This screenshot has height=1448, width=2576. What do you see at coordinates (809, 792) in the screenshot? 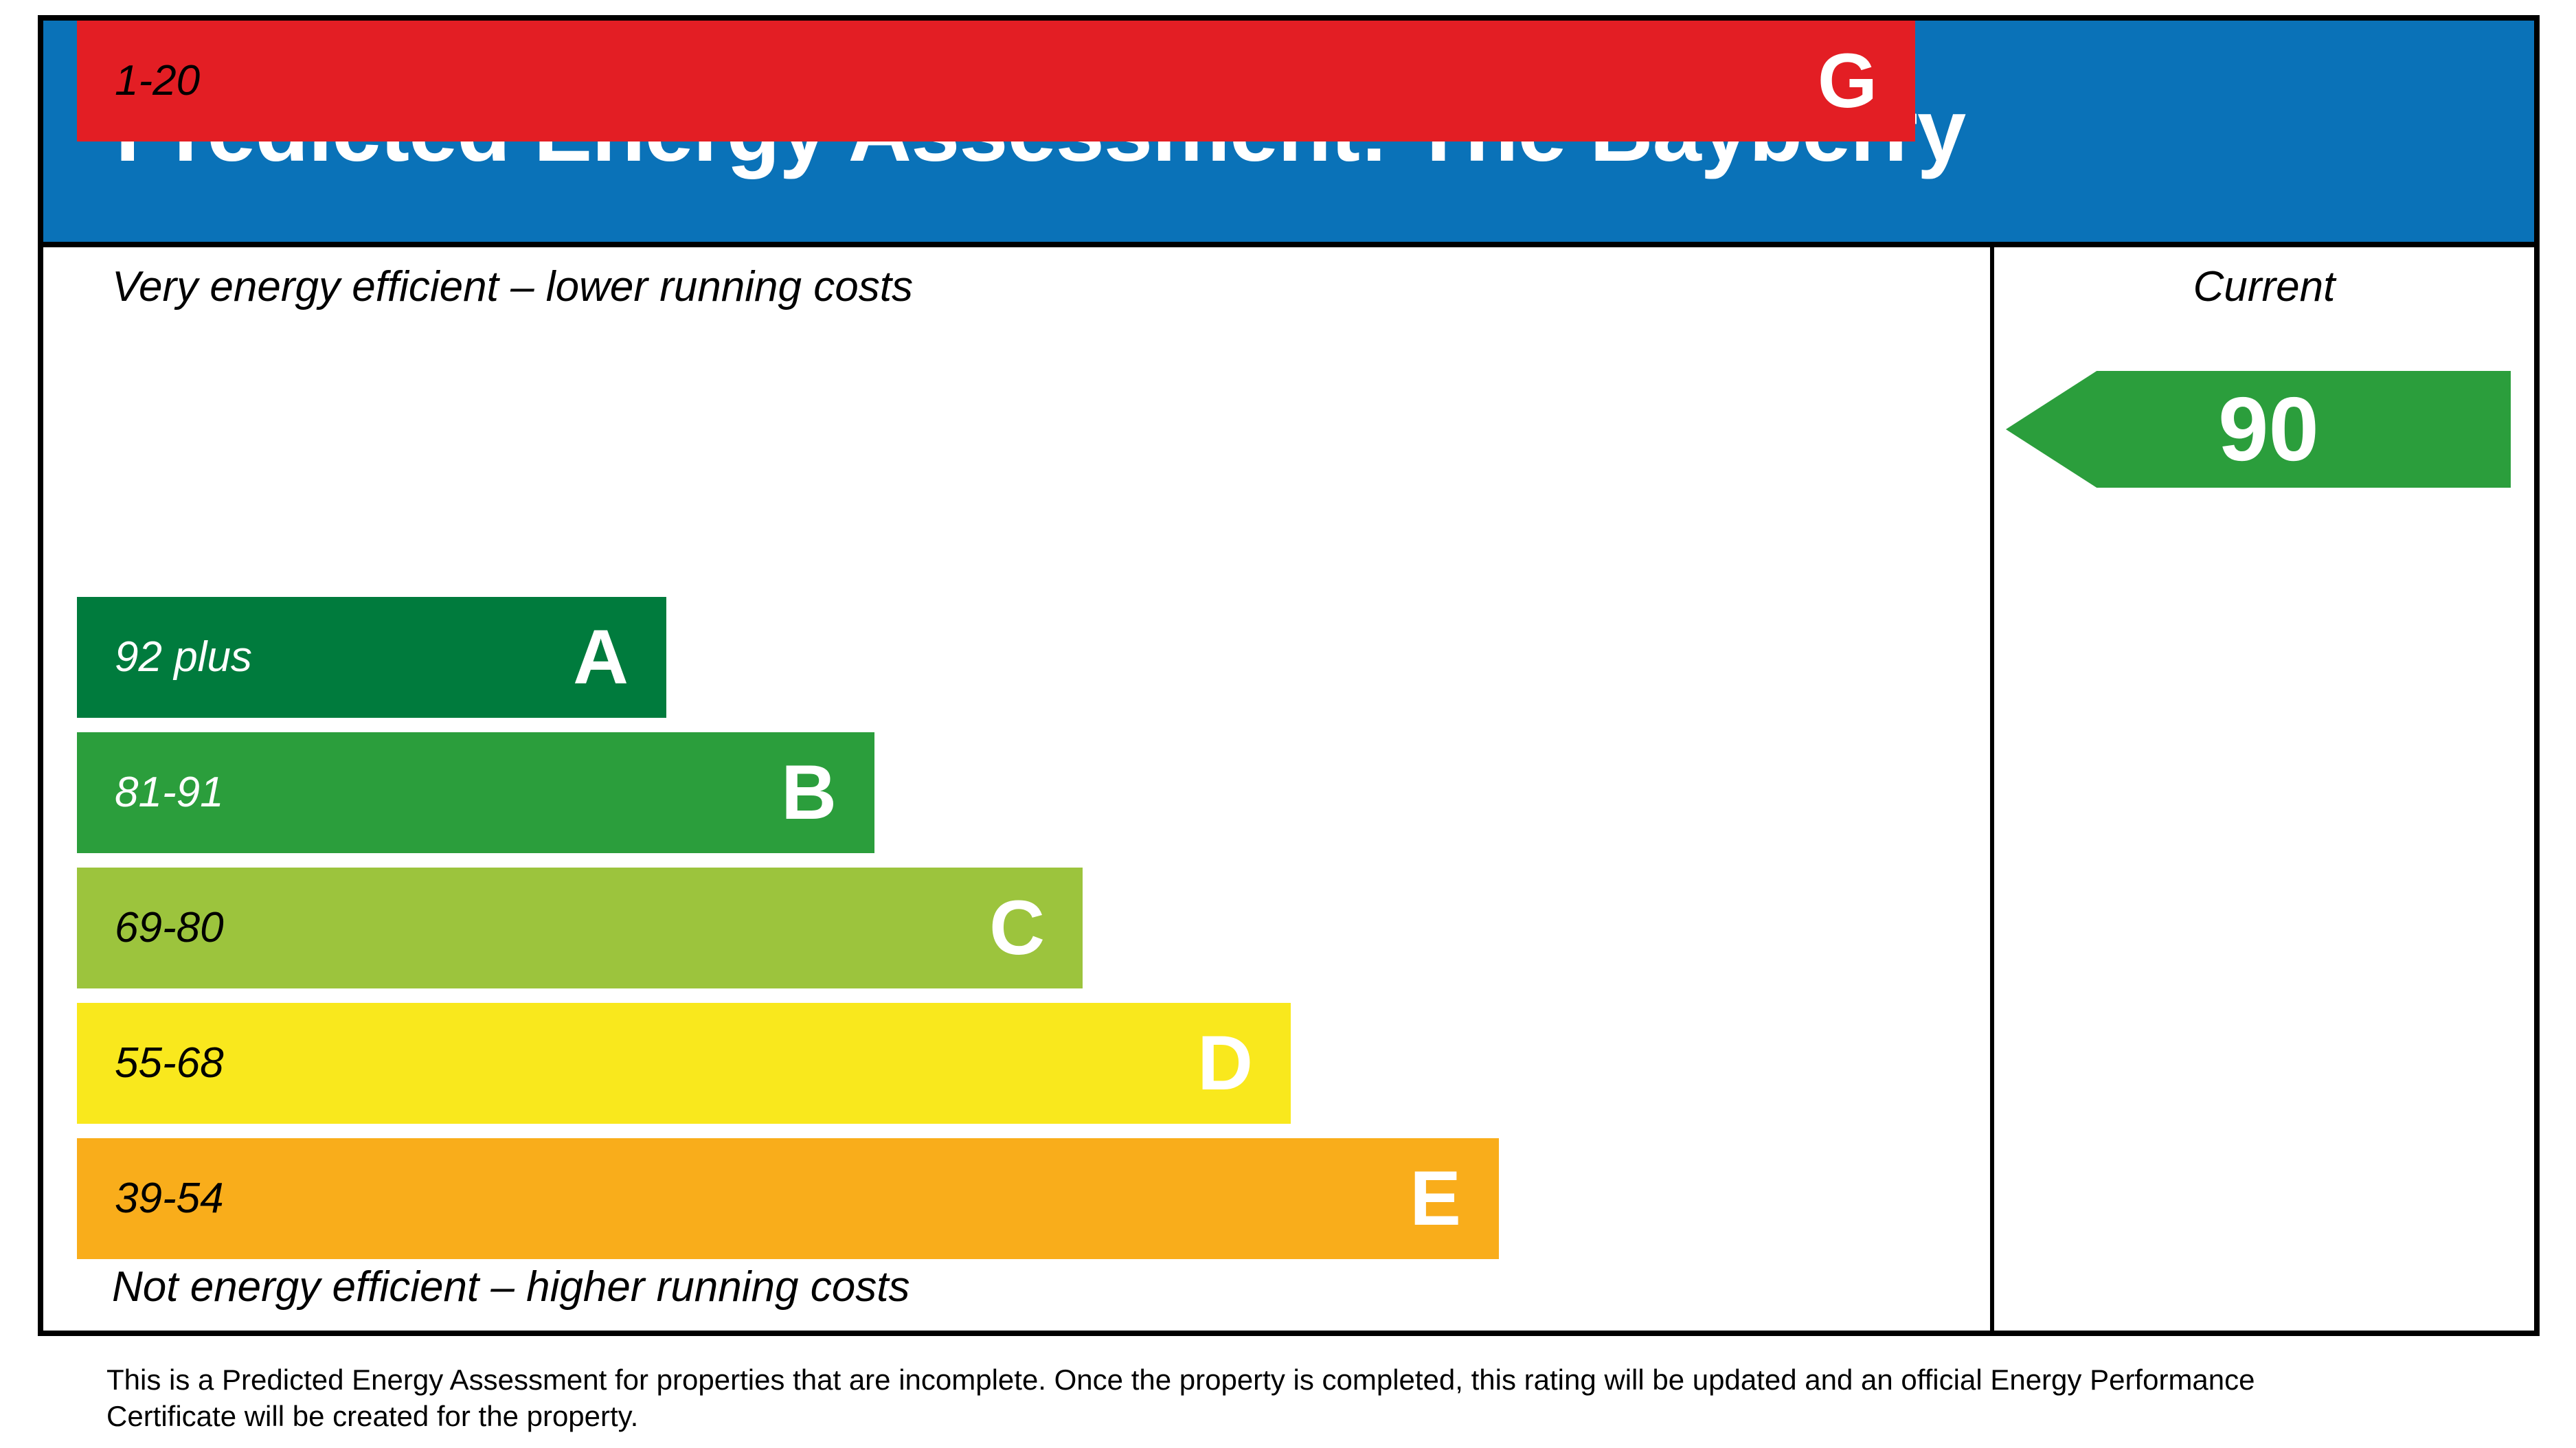
I see `band-letter: B` at bounding box center [809, 792].